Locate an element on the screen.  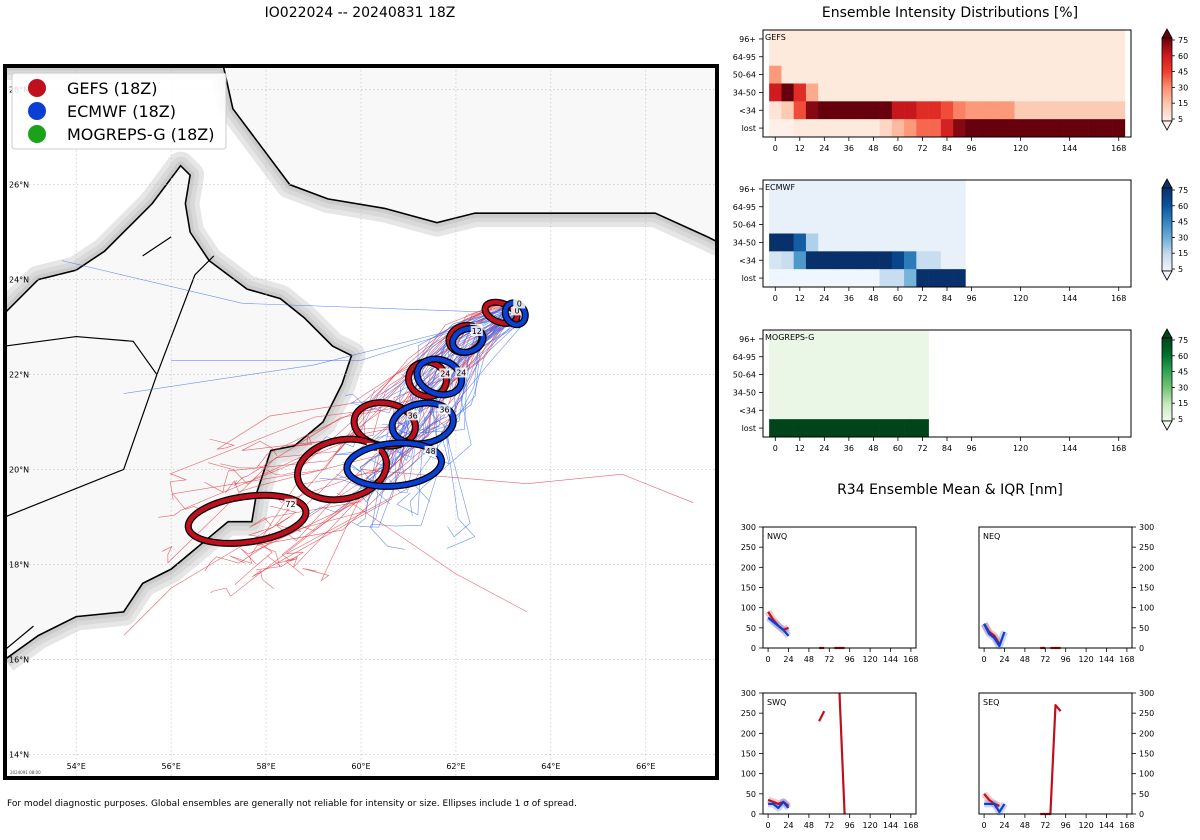
colorbar-bottom-cap is located at coordinates (1167, 275).